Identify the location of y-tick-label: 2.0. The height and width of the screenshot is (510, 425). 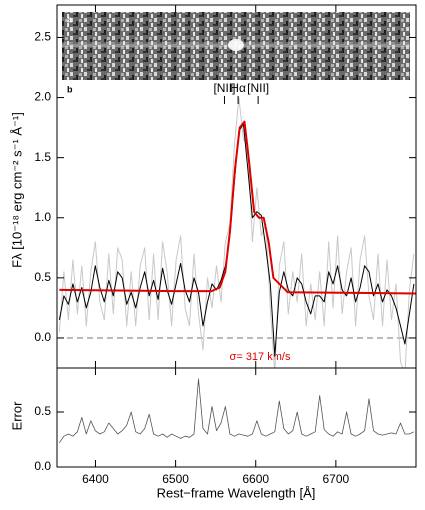
(42, 97).